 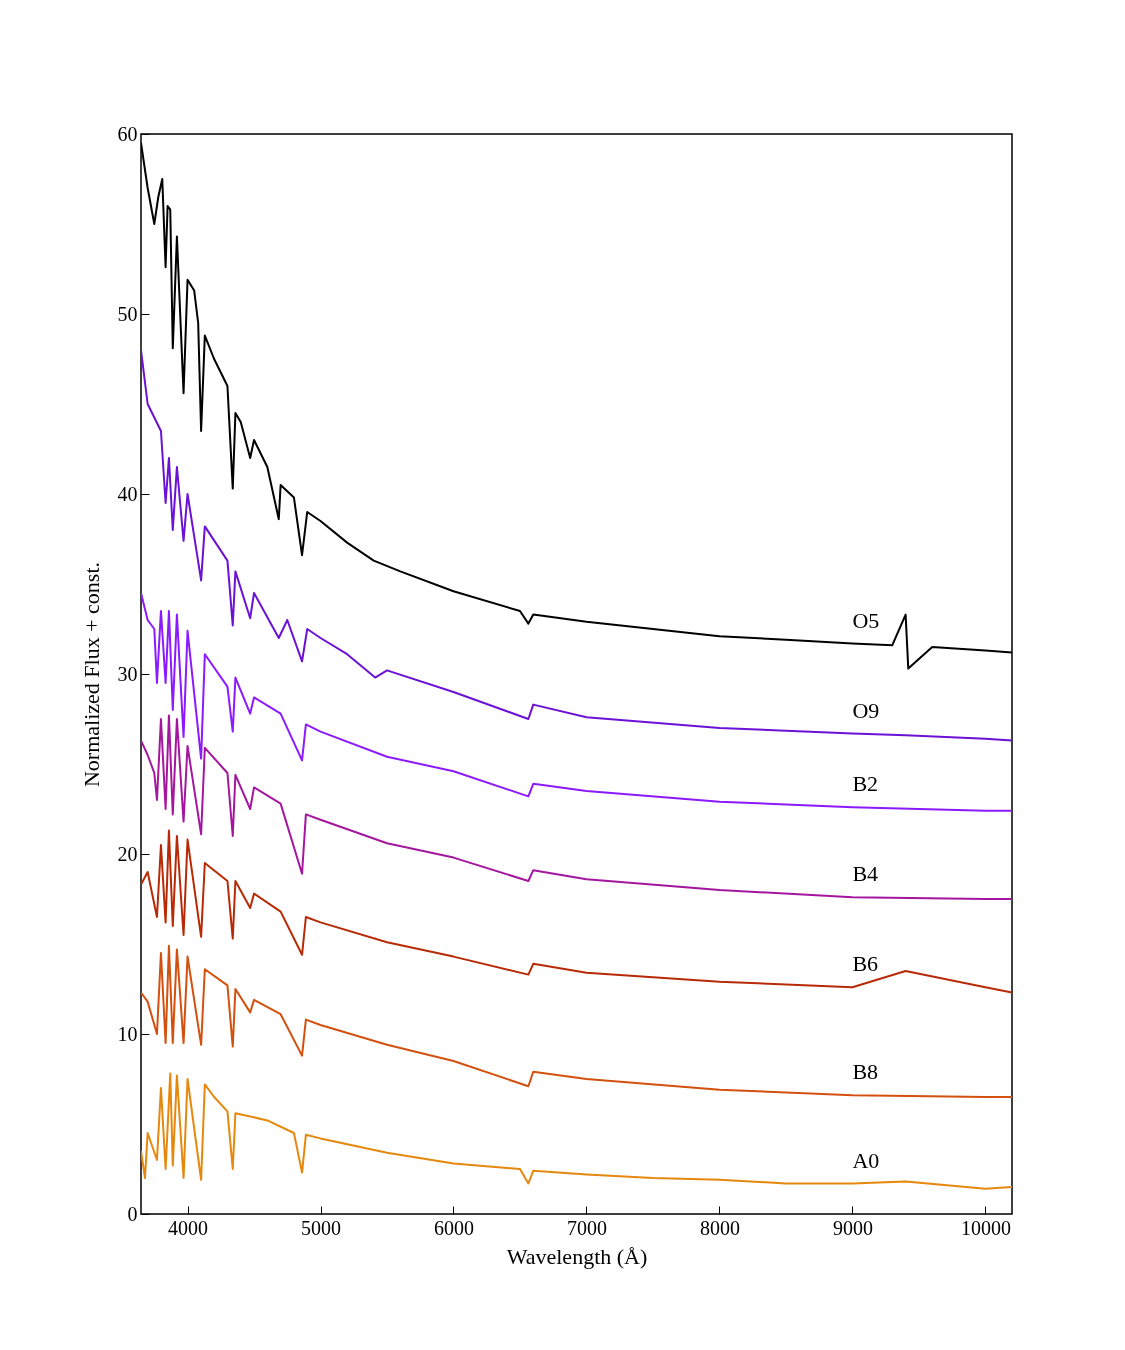 What do you see at coordinates (127, 673) in the screenshot?
I see `y-tick-label: 30` at bounding box center [127, 673].